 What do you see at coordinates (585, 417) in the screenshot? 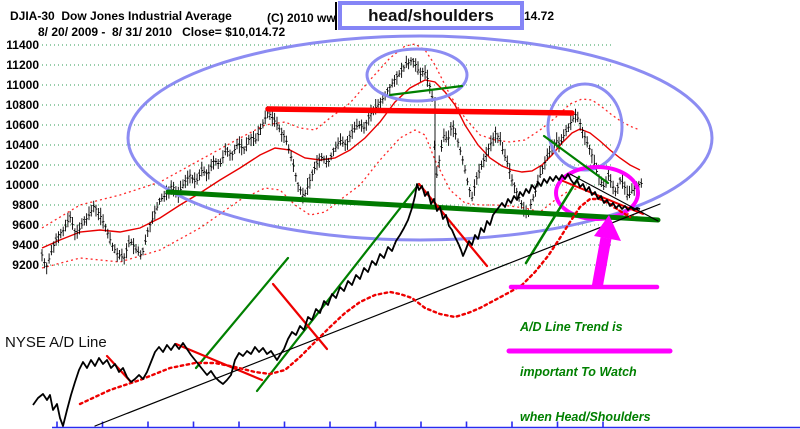
I see `annotation-line: when Head/Shoulders` at bounding box center [585, 417].